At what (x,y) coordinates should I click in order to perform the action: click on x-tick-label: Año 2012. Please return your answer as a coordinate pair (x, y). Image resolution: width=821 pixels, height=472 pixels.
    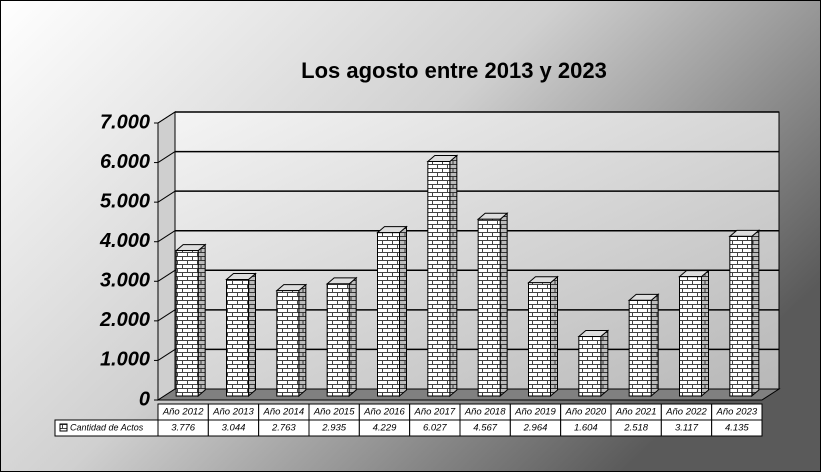
    Looking at the image, I should click on (183, 412).